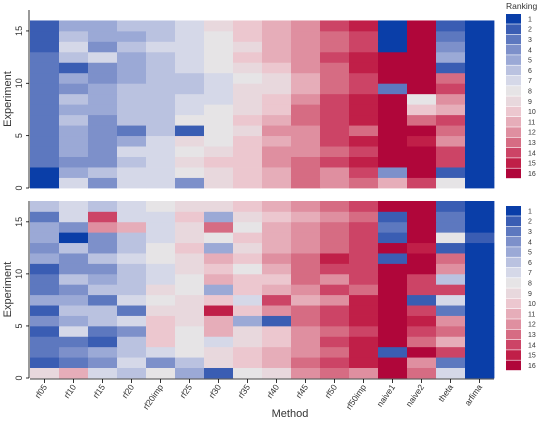  What do you see at coordinates (532, 304) in the screenshot?
I see `legend-label: 10` at bounding box center [532, 304].